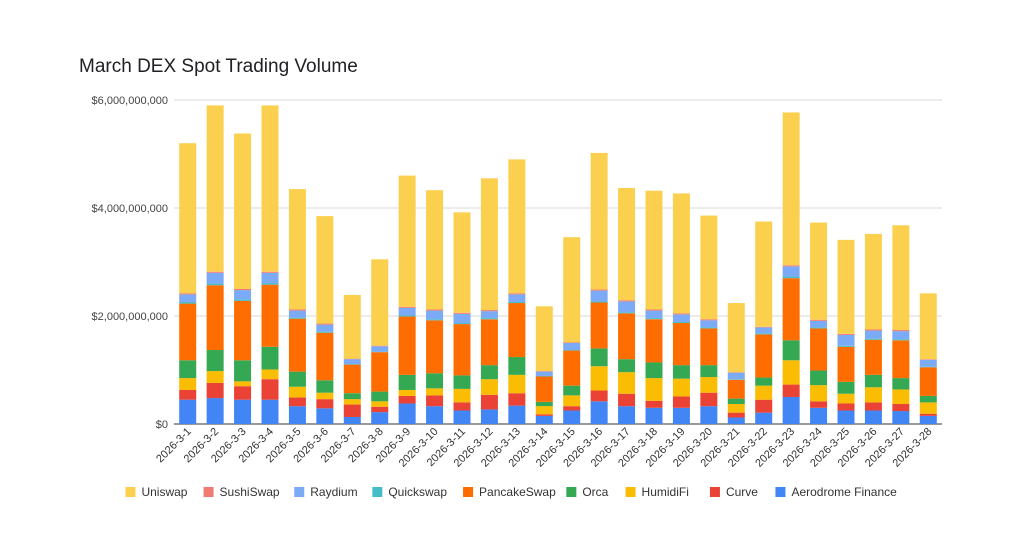 The image size is (1024, 559). What do you see at coordinates (250, 492) in the screenshot?
I see `legend-label: SushiSwap` at bounding box center [250, 492].